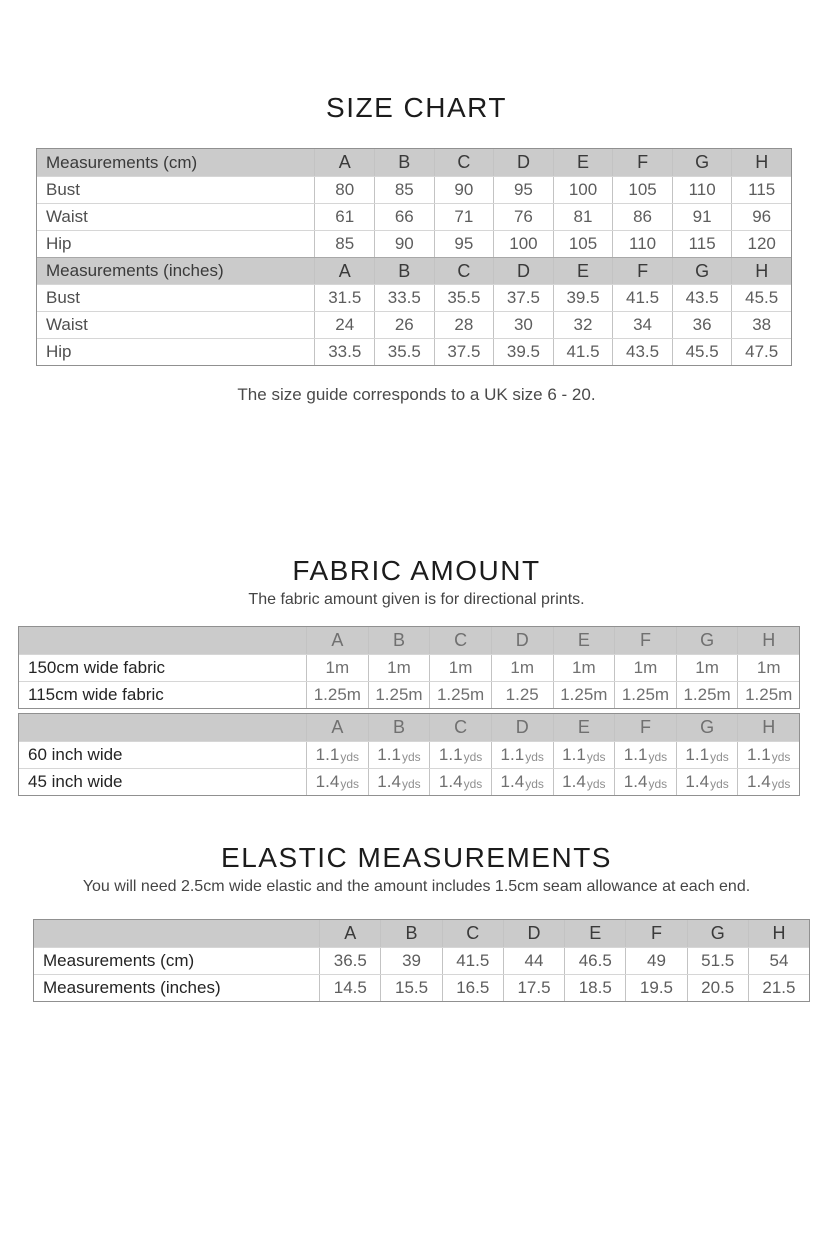 The width and height of the screenshot is (833, 1250). I want to click on value-cell: 35.5, so click(404, 352).